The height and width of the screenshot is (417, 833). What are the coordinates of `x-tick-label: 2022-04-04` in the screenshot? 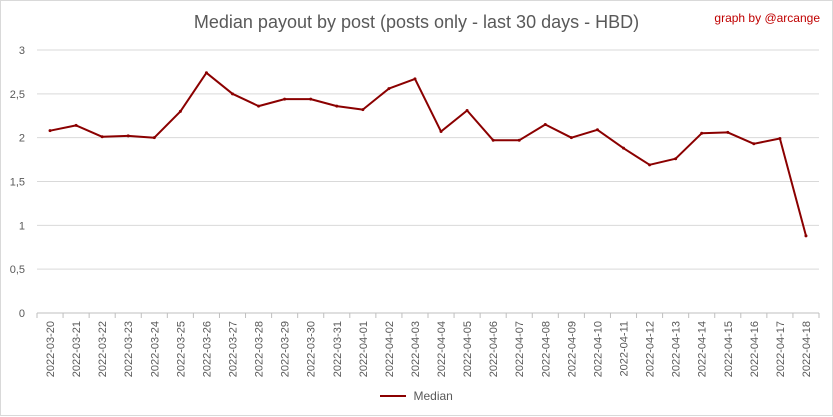 It's located at (442, 349).